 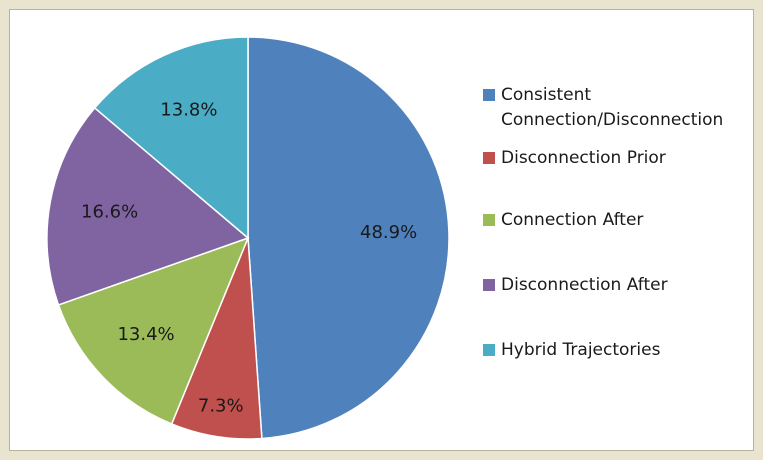 I want to click on data-label: 48.9%, so click(x=388, y=232).